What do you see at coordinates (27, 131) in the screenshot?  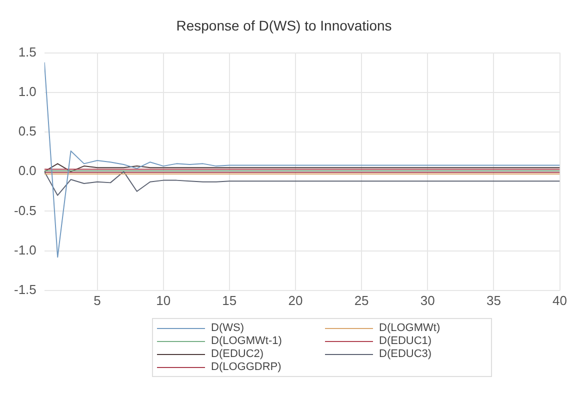 I see `y-tick-label: 0.5` at bounding box center [27, 131].